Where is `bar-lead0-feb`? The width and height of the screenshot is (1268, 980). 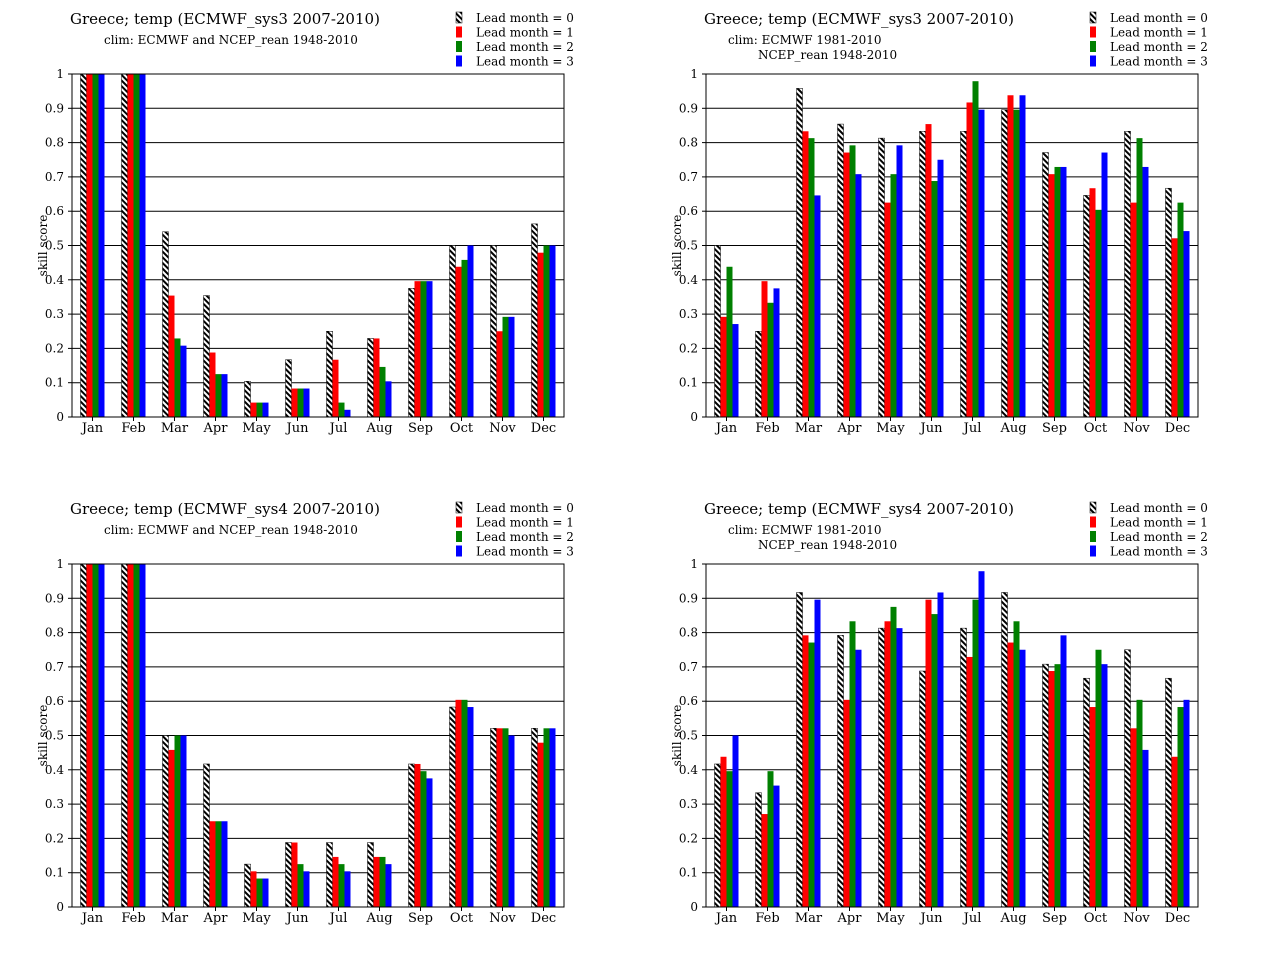
bar-lead0-feb is located at coordinates (124, 735).